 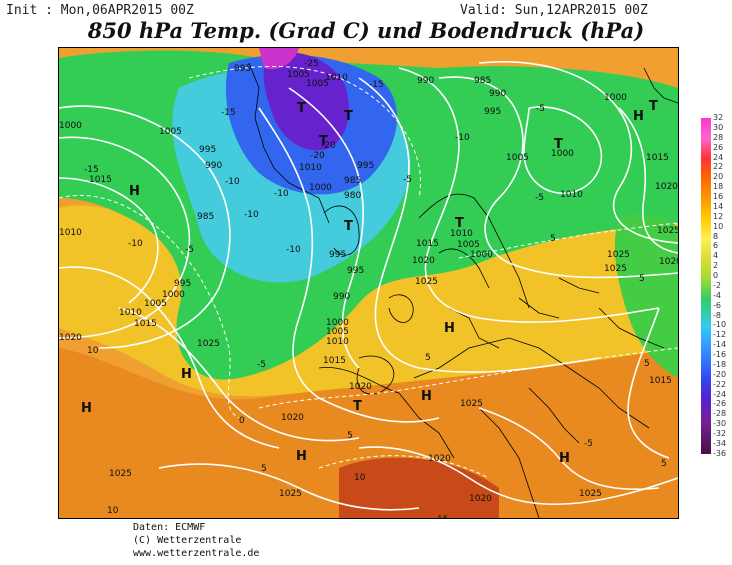 What do you see at coordinates (720, 384) in the screenshot?
I see `colorbar-tick: -22` at bounding box center [720, 384].